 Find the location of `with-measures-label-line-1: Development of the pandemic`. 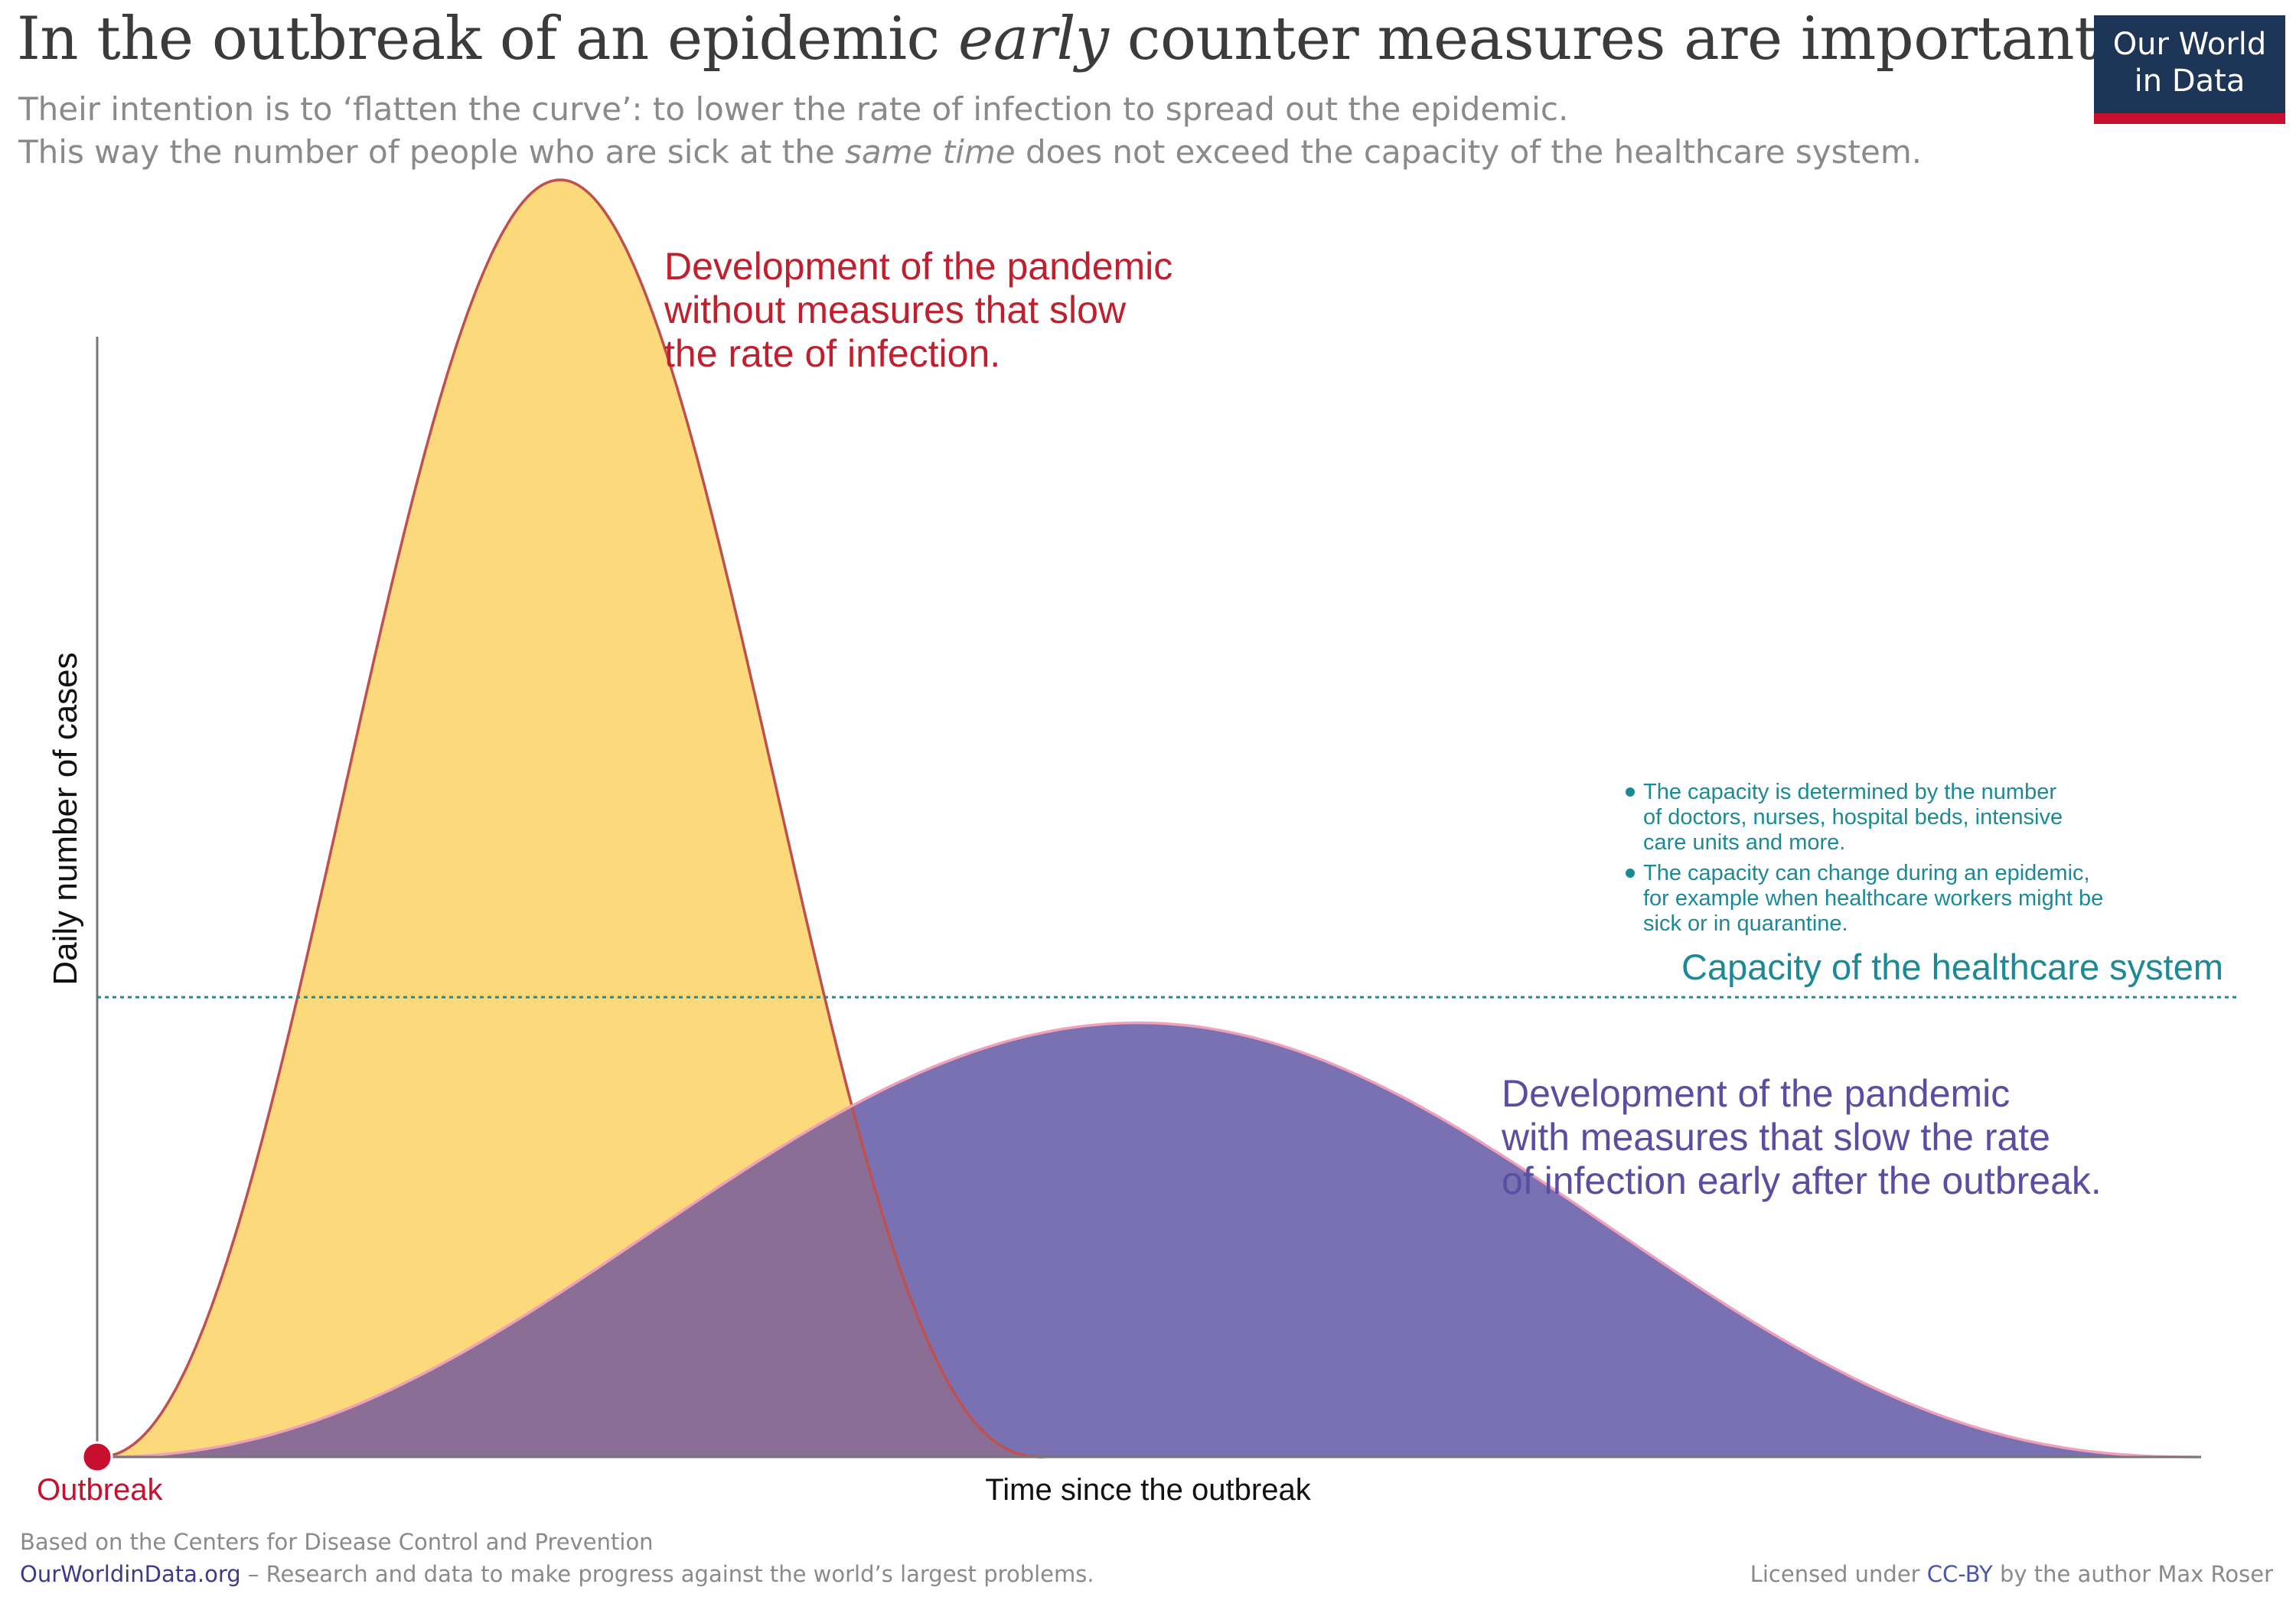

with-measures-label-line-1: Development of the pandemic is located at coordinates (1756, 1093).